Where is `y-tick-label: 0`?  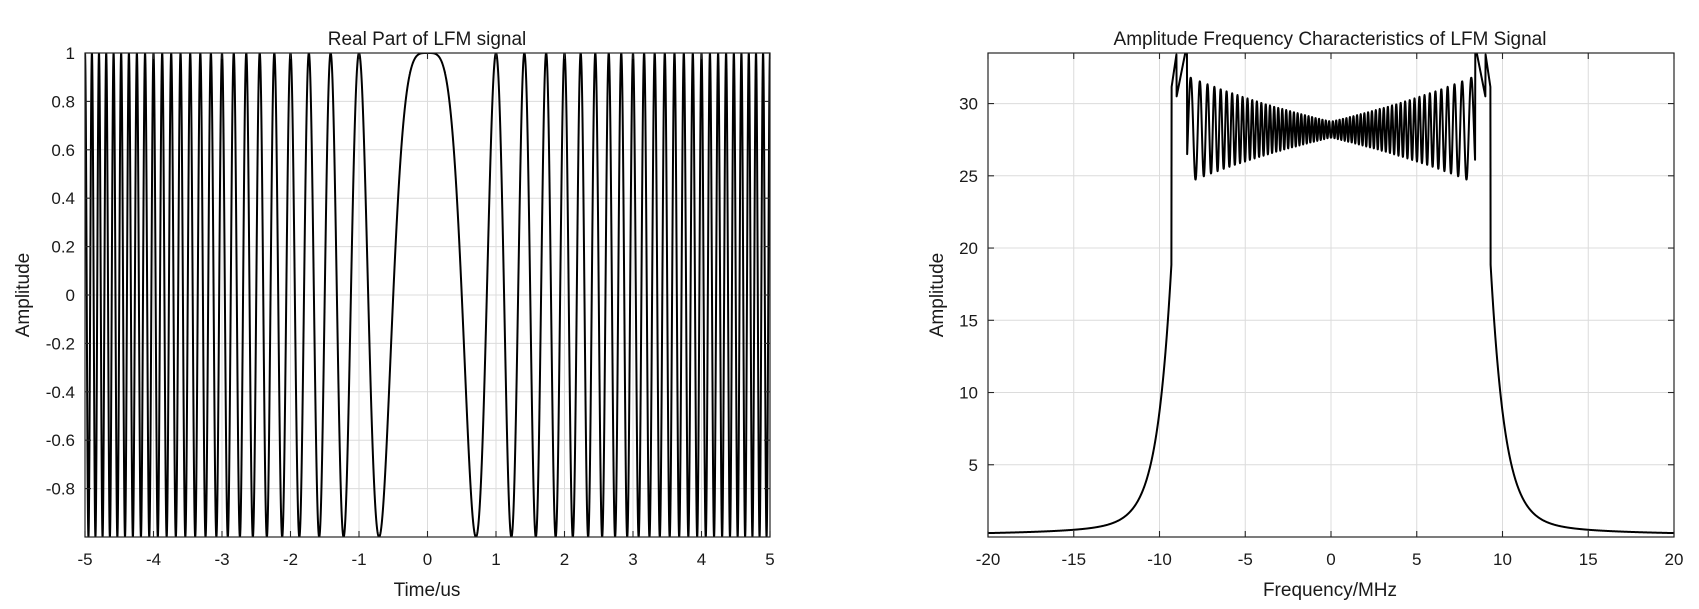
y-tick-label: 0 is located at coordinates (70, 295).